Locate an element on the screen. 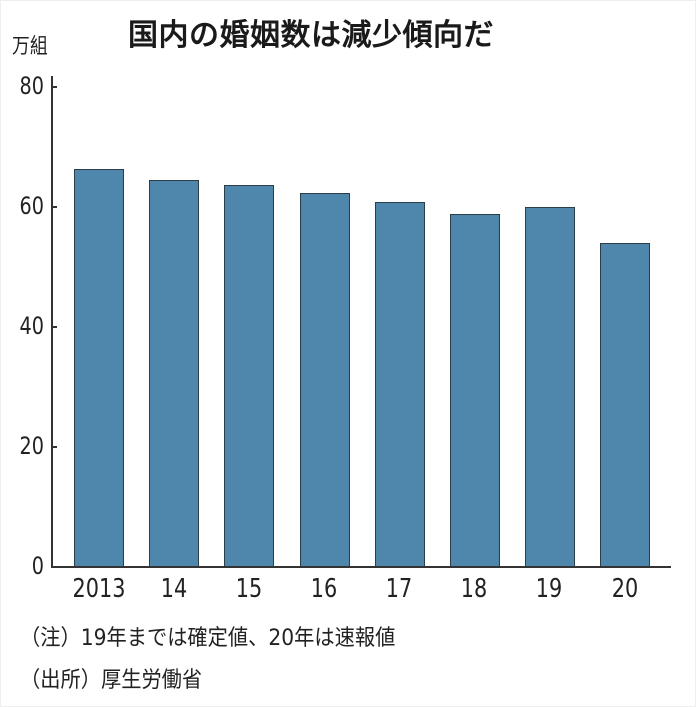  x-tick-label: 20 is located at coordinates (625, 589).